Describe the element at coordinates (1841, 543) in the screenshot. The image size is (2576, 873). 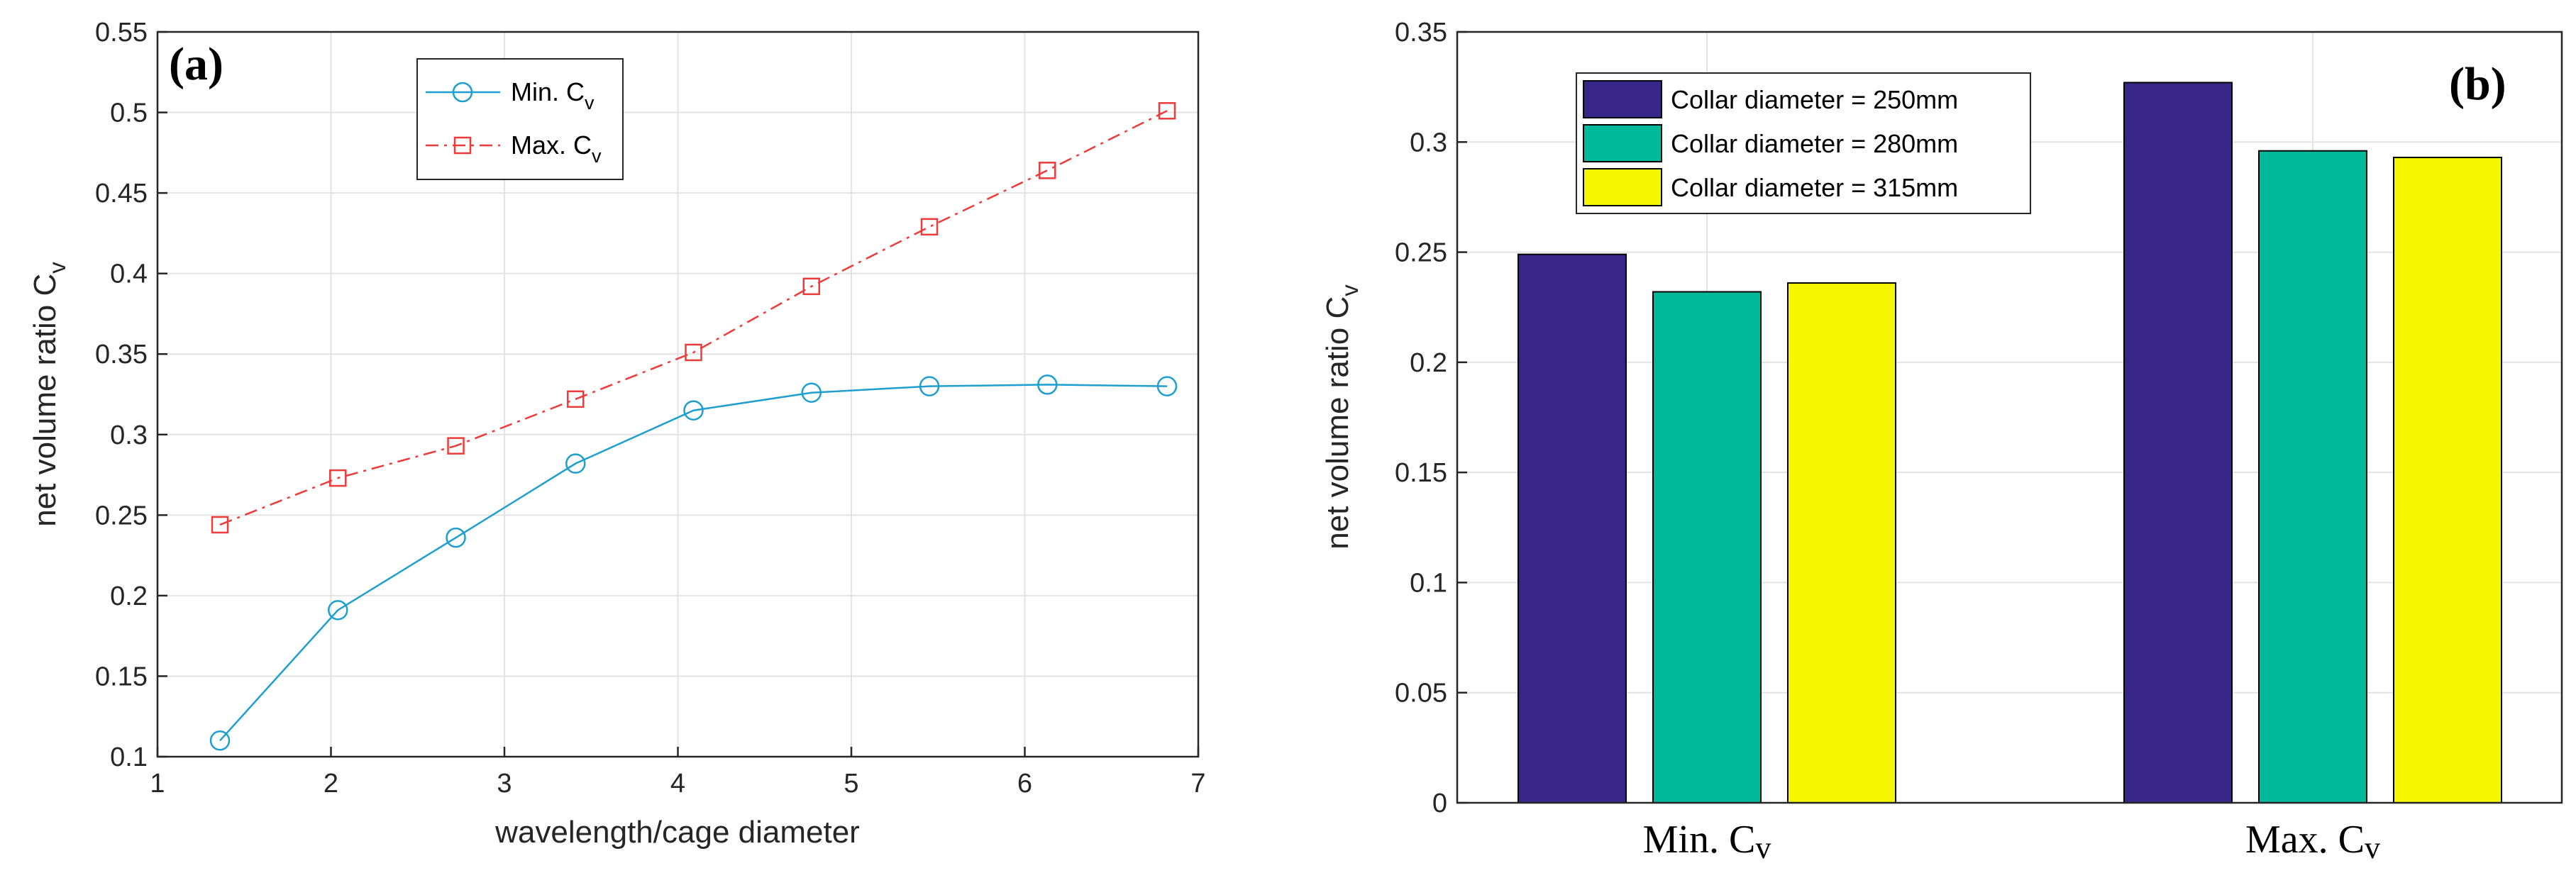
I see `bar-315mm-min` at that location.